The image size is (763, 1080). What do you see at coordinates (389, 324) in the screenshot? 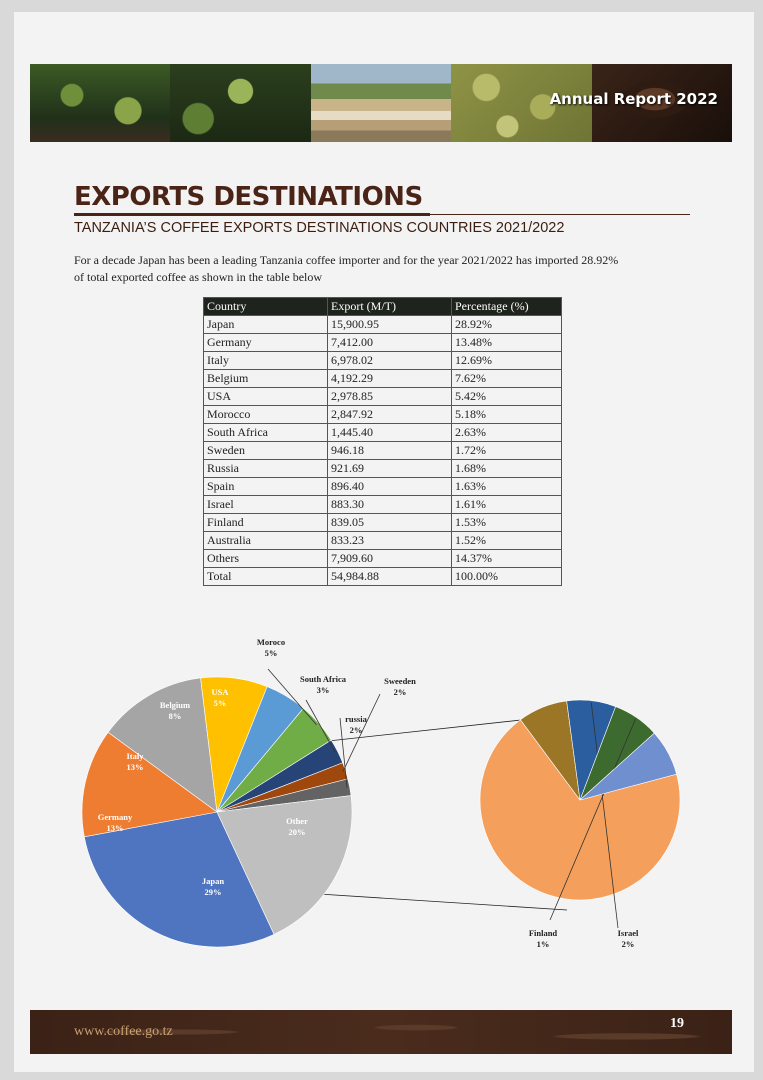
I see `export-cell: 15,900.95` at bounding box center [389, 324].